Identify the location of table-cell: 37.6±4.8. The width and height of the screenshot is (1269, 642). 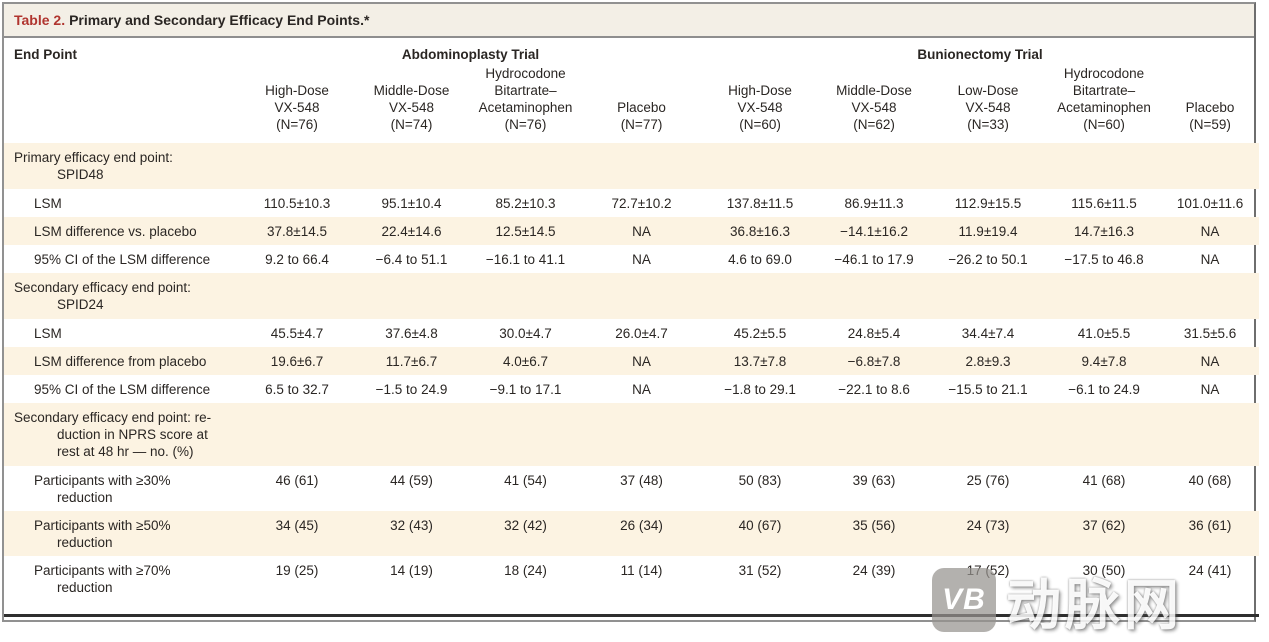
(411, 333).